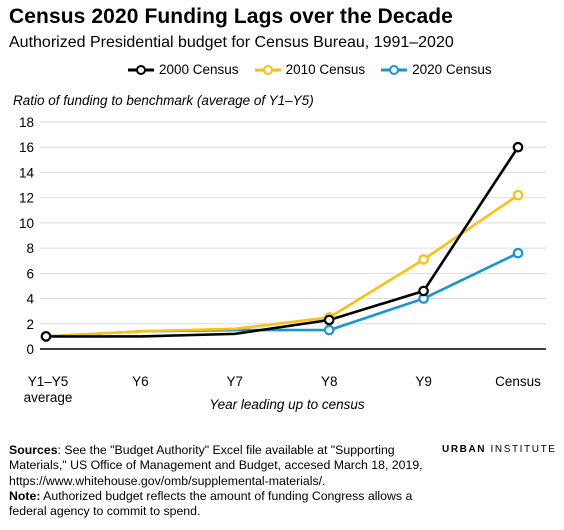 The width and height of the screenshot is (564, 530). I want to click on y-tick-label: 6, so click(30, 273).